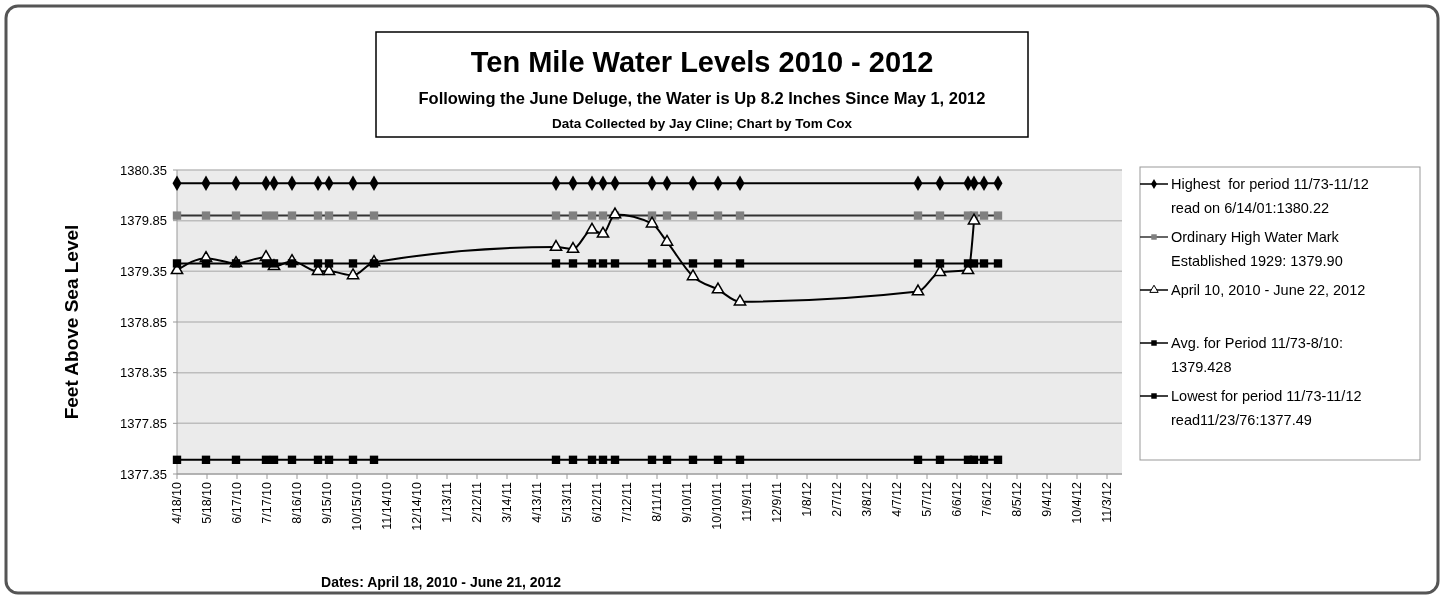  What do you see at coordinates (237, 502) in the screenshot?
I see `x-tick-label: 6/17/10` at bounding box center [237, 502].